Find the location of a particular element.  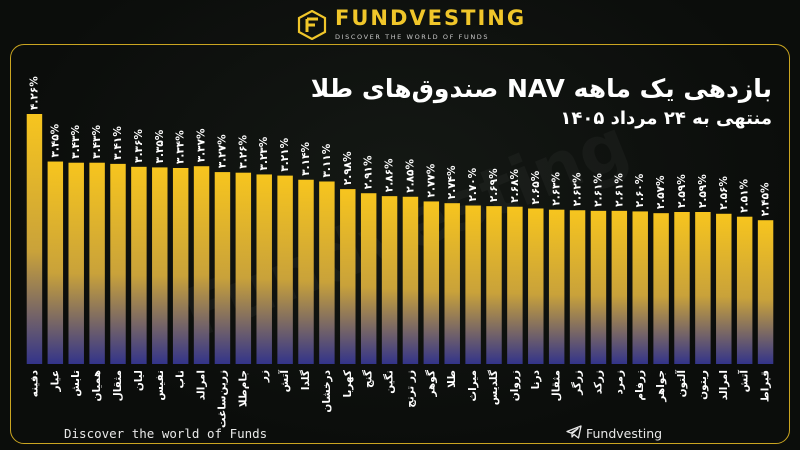

category-label-15: کهربا is located at coordinates (348, 383).